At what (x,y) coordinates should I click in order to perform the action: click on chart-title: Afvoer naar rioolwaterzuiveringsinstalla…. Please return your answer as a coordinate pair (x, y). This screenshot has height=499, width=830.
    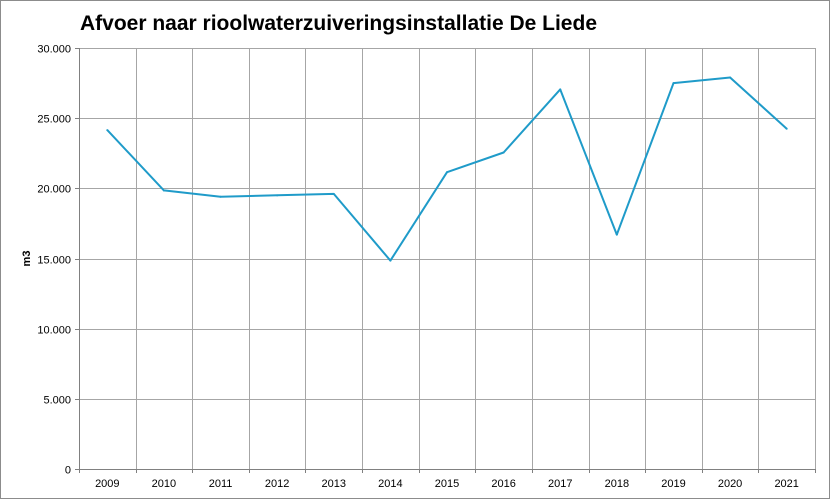
    Looking at the image, I should click on (338, 23).